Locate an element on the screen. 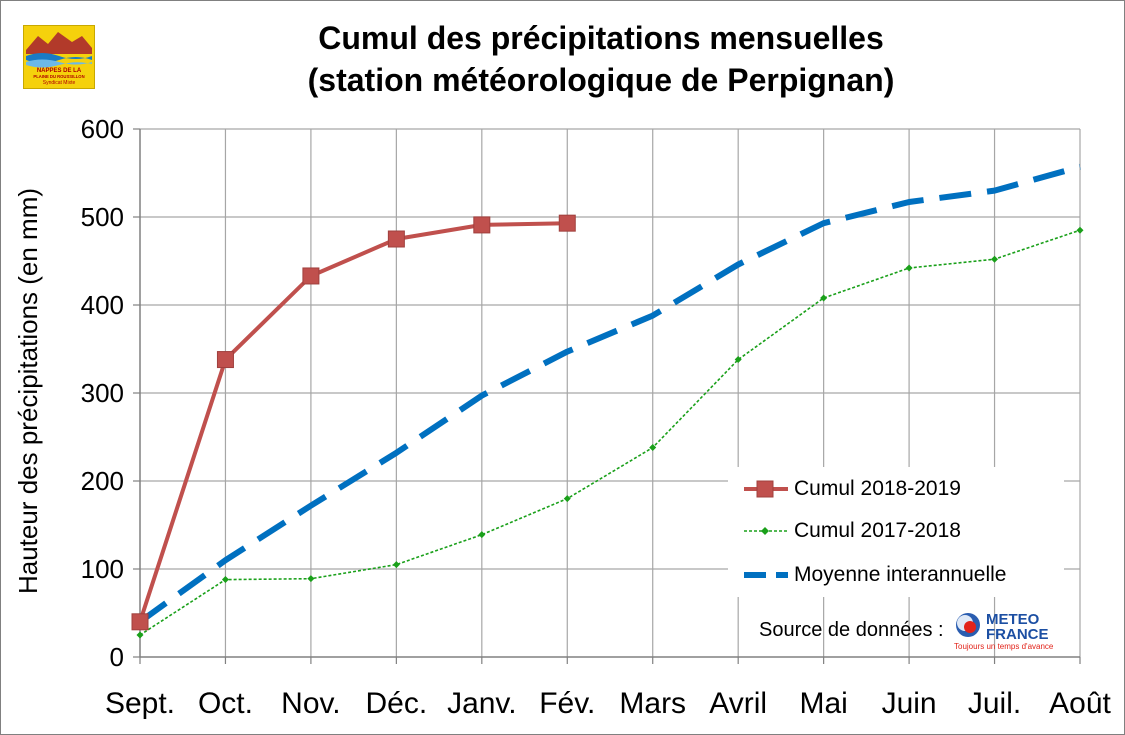  y-tick-label: 0 is located at coordinates (117, 657).